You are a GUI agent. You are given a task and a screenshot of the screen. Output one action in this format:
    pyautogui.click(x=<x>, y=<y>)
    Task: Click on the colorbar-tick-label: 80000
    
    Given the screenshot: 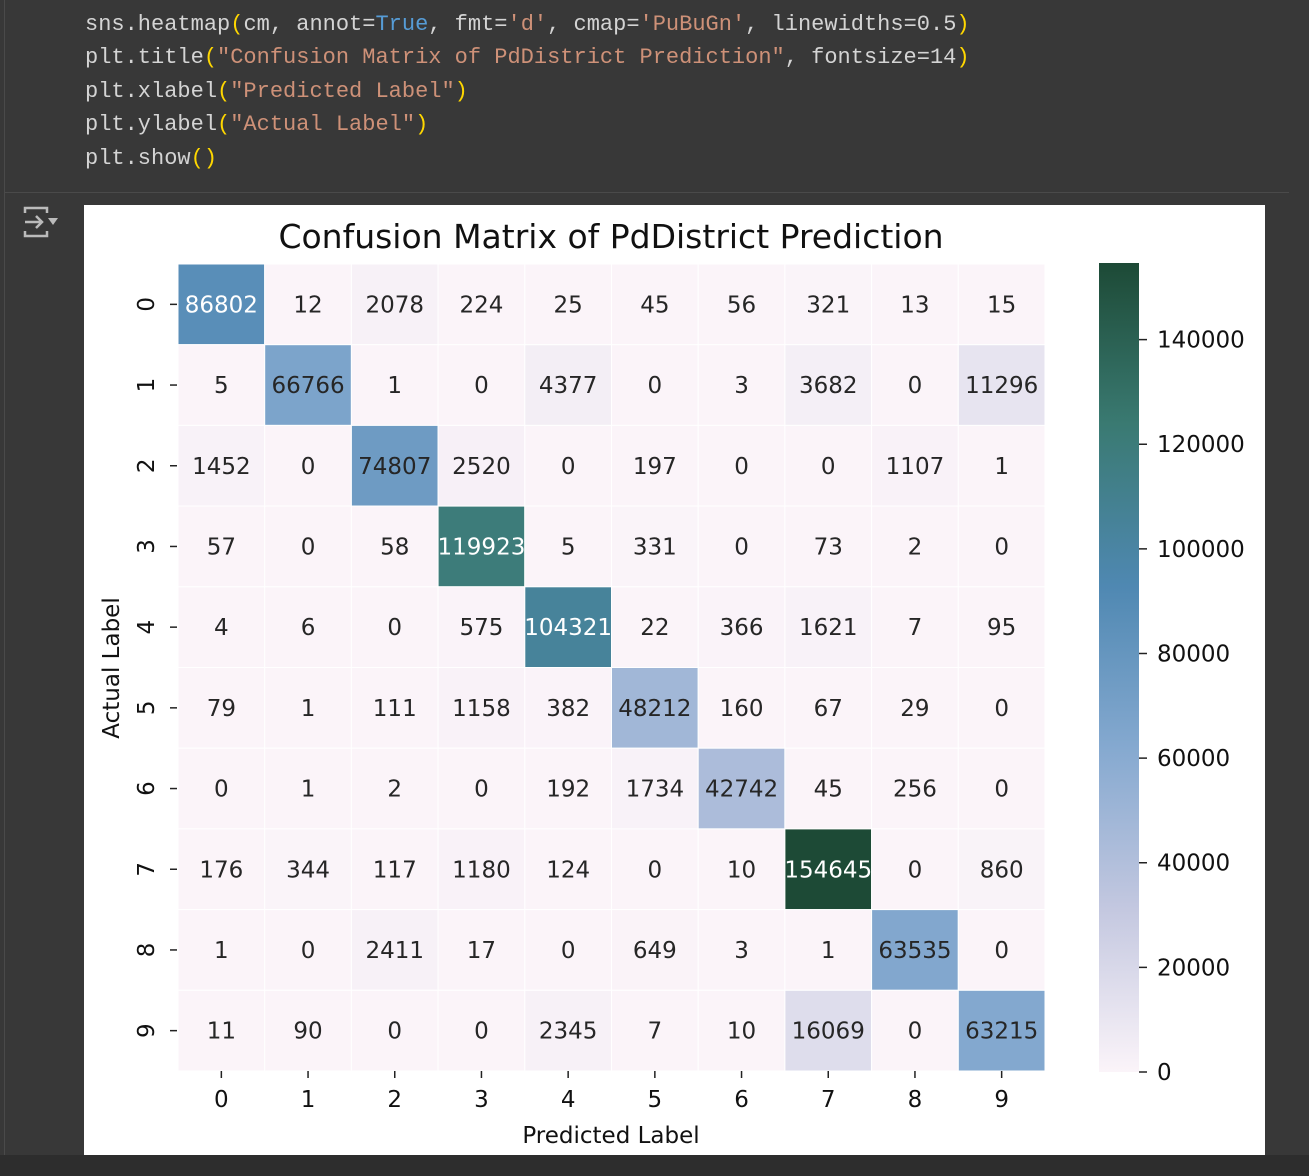 What is the action you would take?
    pyautogui.click(x=1193, y=654)
    